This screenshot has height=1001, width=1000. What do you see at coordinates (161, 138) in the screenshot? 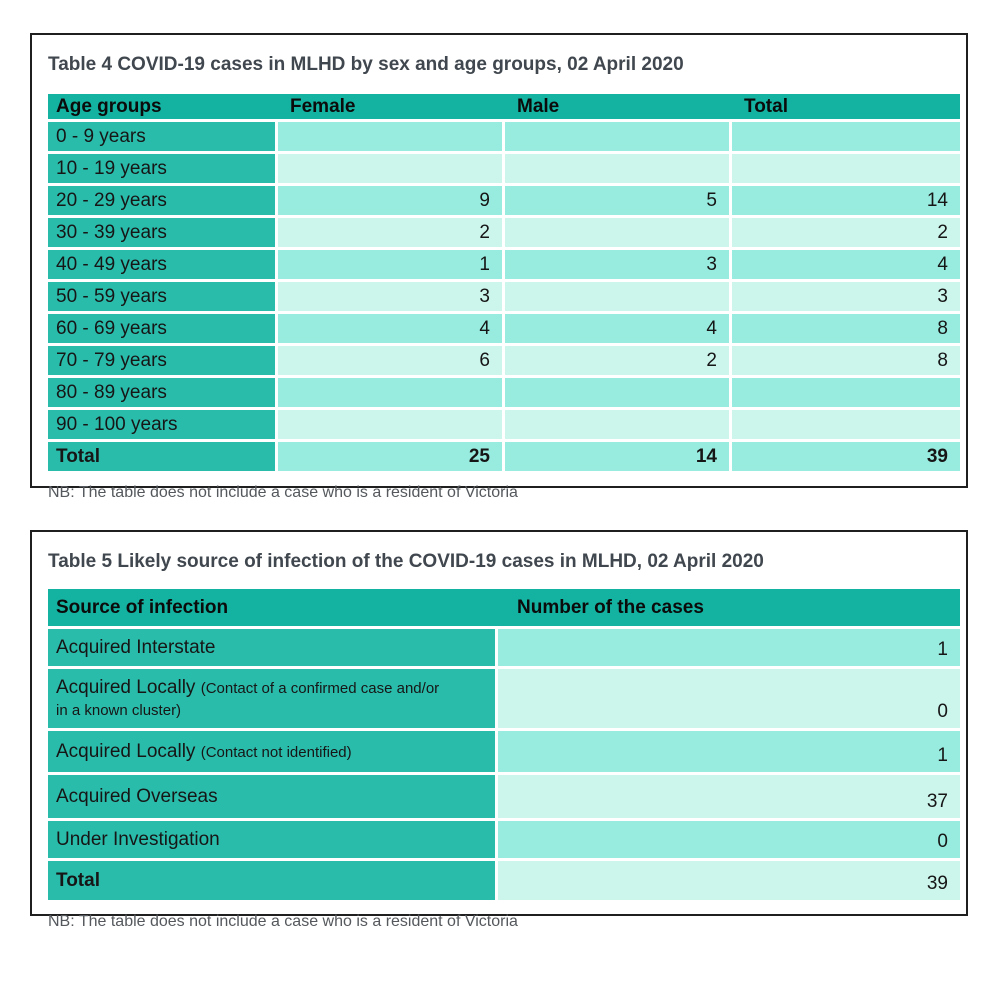
I see `age-group-label: 0 - 9 years` at bounding box center [161, 138].